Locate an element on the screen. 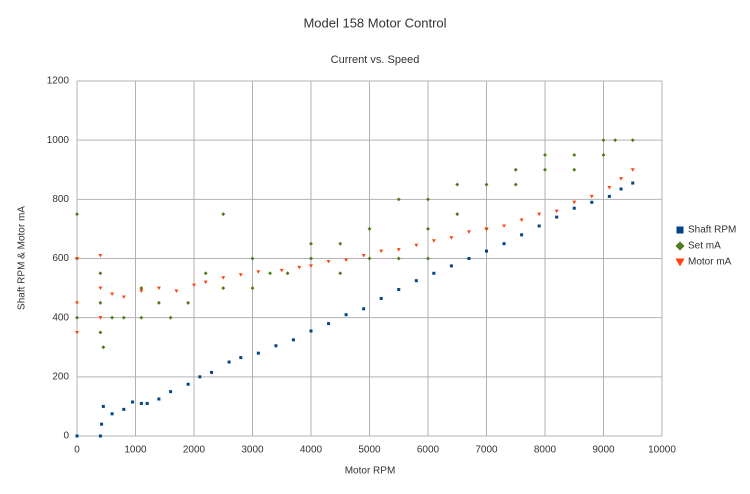  x-tick-label: 2000 is located at coordinates (194, 450).